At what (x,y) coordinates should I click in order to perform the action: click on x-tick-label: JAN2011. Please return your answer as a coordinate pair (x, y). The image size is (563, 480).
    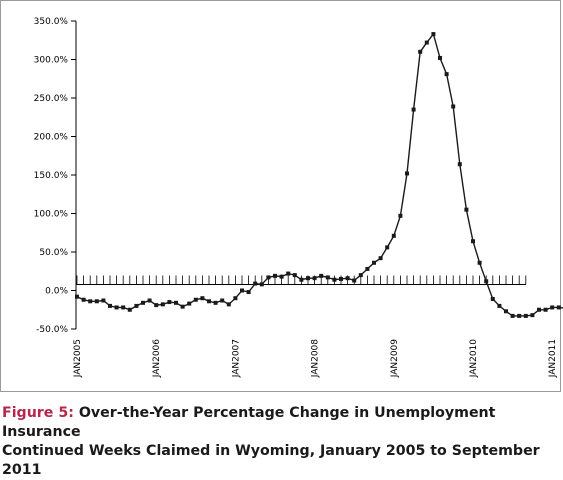
    Looking at the image, I should click on (553, 358).